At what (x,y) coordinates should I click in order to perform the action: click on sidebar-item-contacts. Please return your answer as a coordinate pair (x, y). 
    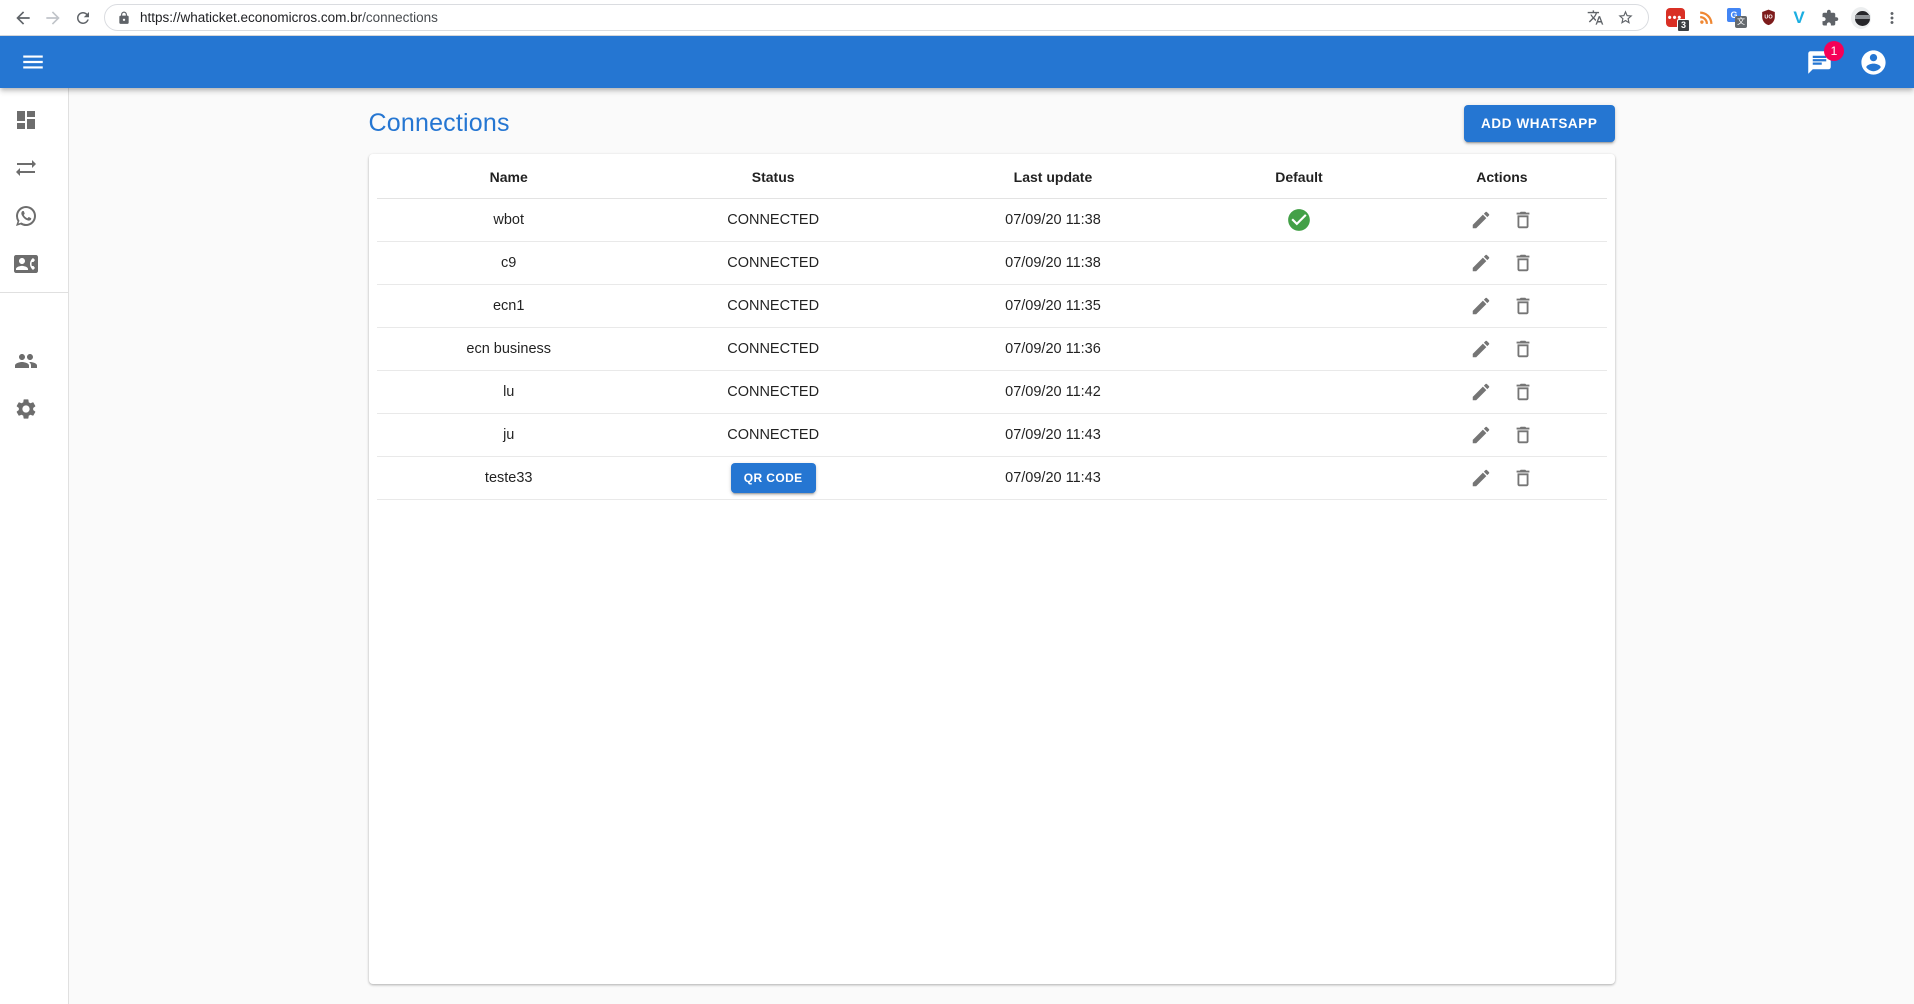
    Looking at the image, I should click on (34, 264).